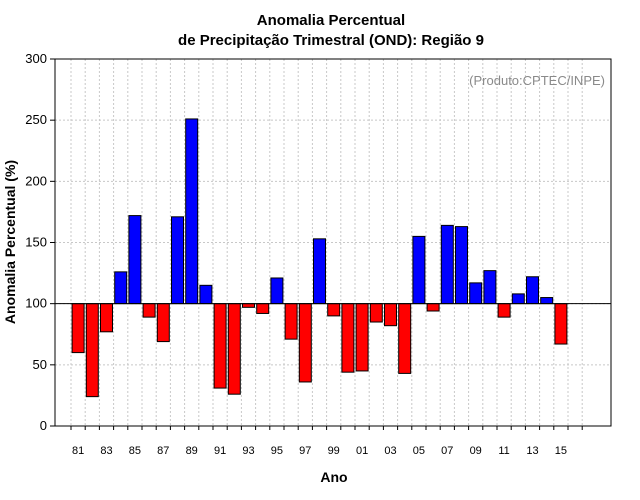 The image size is (640, 500). I want to click on y-tick-label: 200, so click(36, 180).